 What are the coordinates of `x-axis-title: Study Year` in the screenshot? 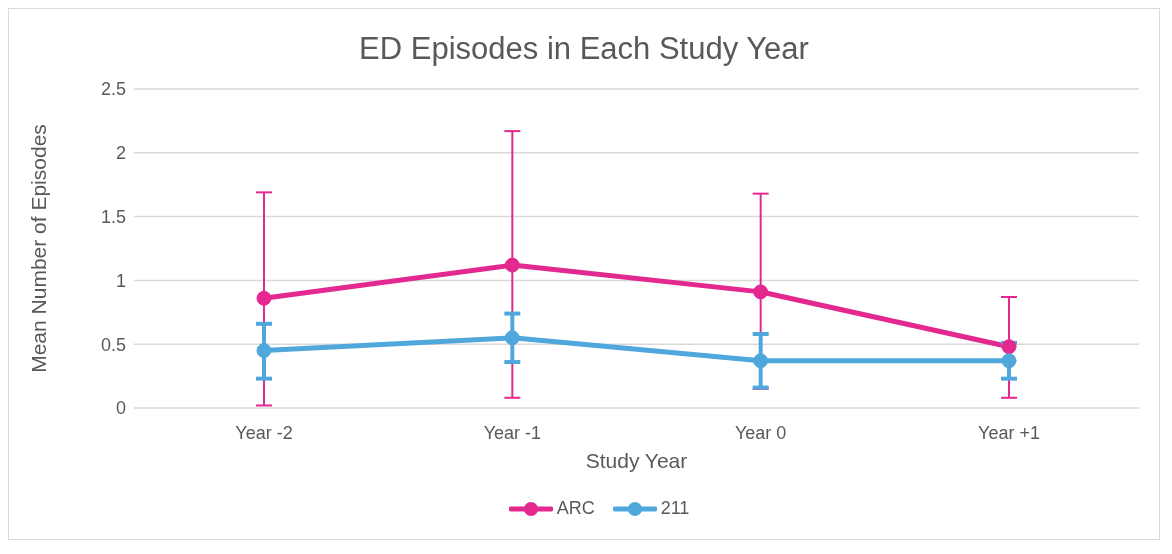 It's located at (636, 460).